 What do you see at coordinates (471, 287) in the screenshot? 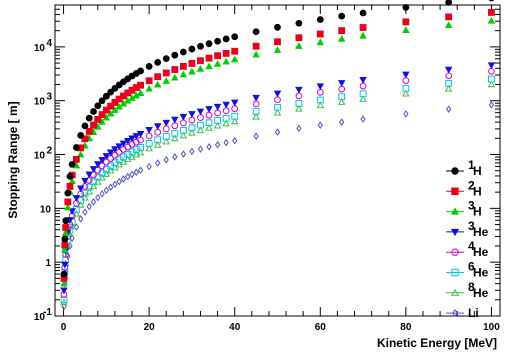
I see `legend-mass-number: 8` at bounding box center [471, 287].